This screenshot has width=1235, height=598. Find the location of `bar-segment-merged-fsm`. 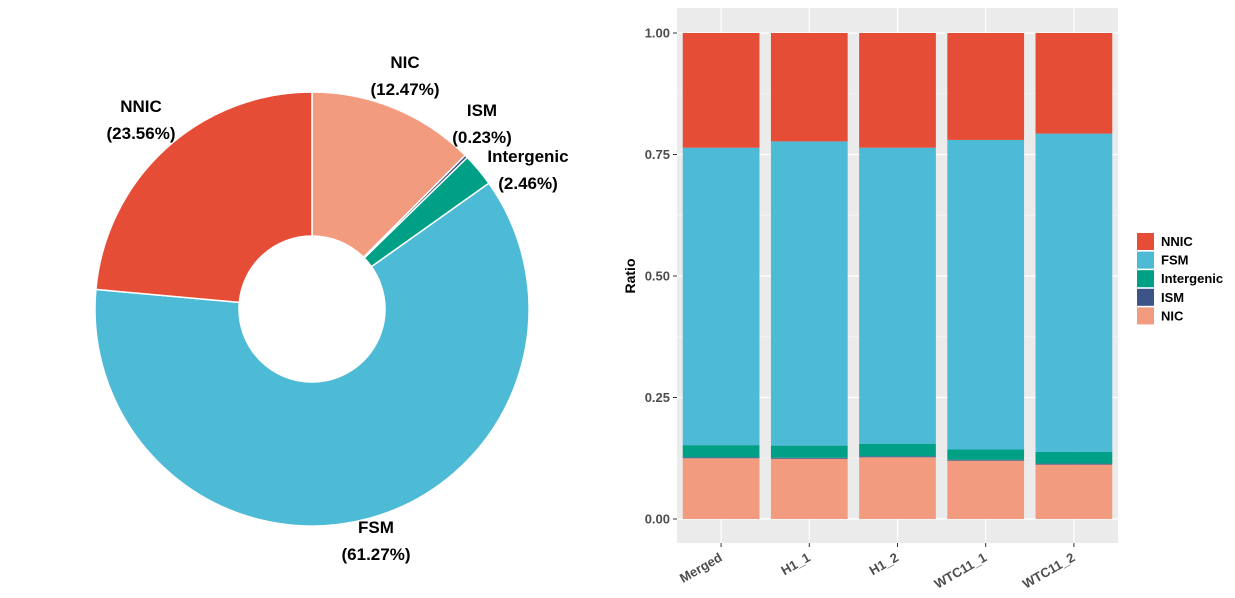

bar-segment-merged-fsm is located at coordinates (721, 296).